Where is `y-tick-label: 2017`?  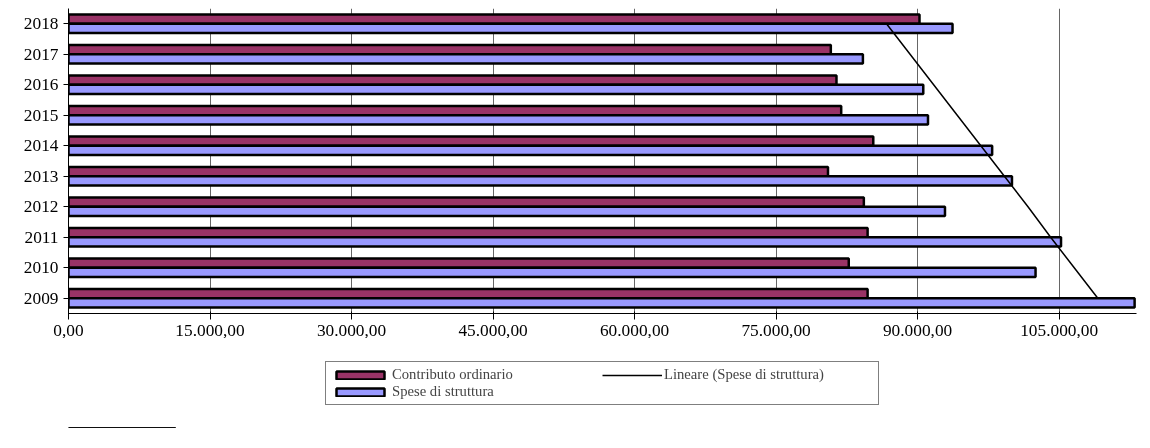
y-tick-label: 2017 is located at coordinates (41, 54).